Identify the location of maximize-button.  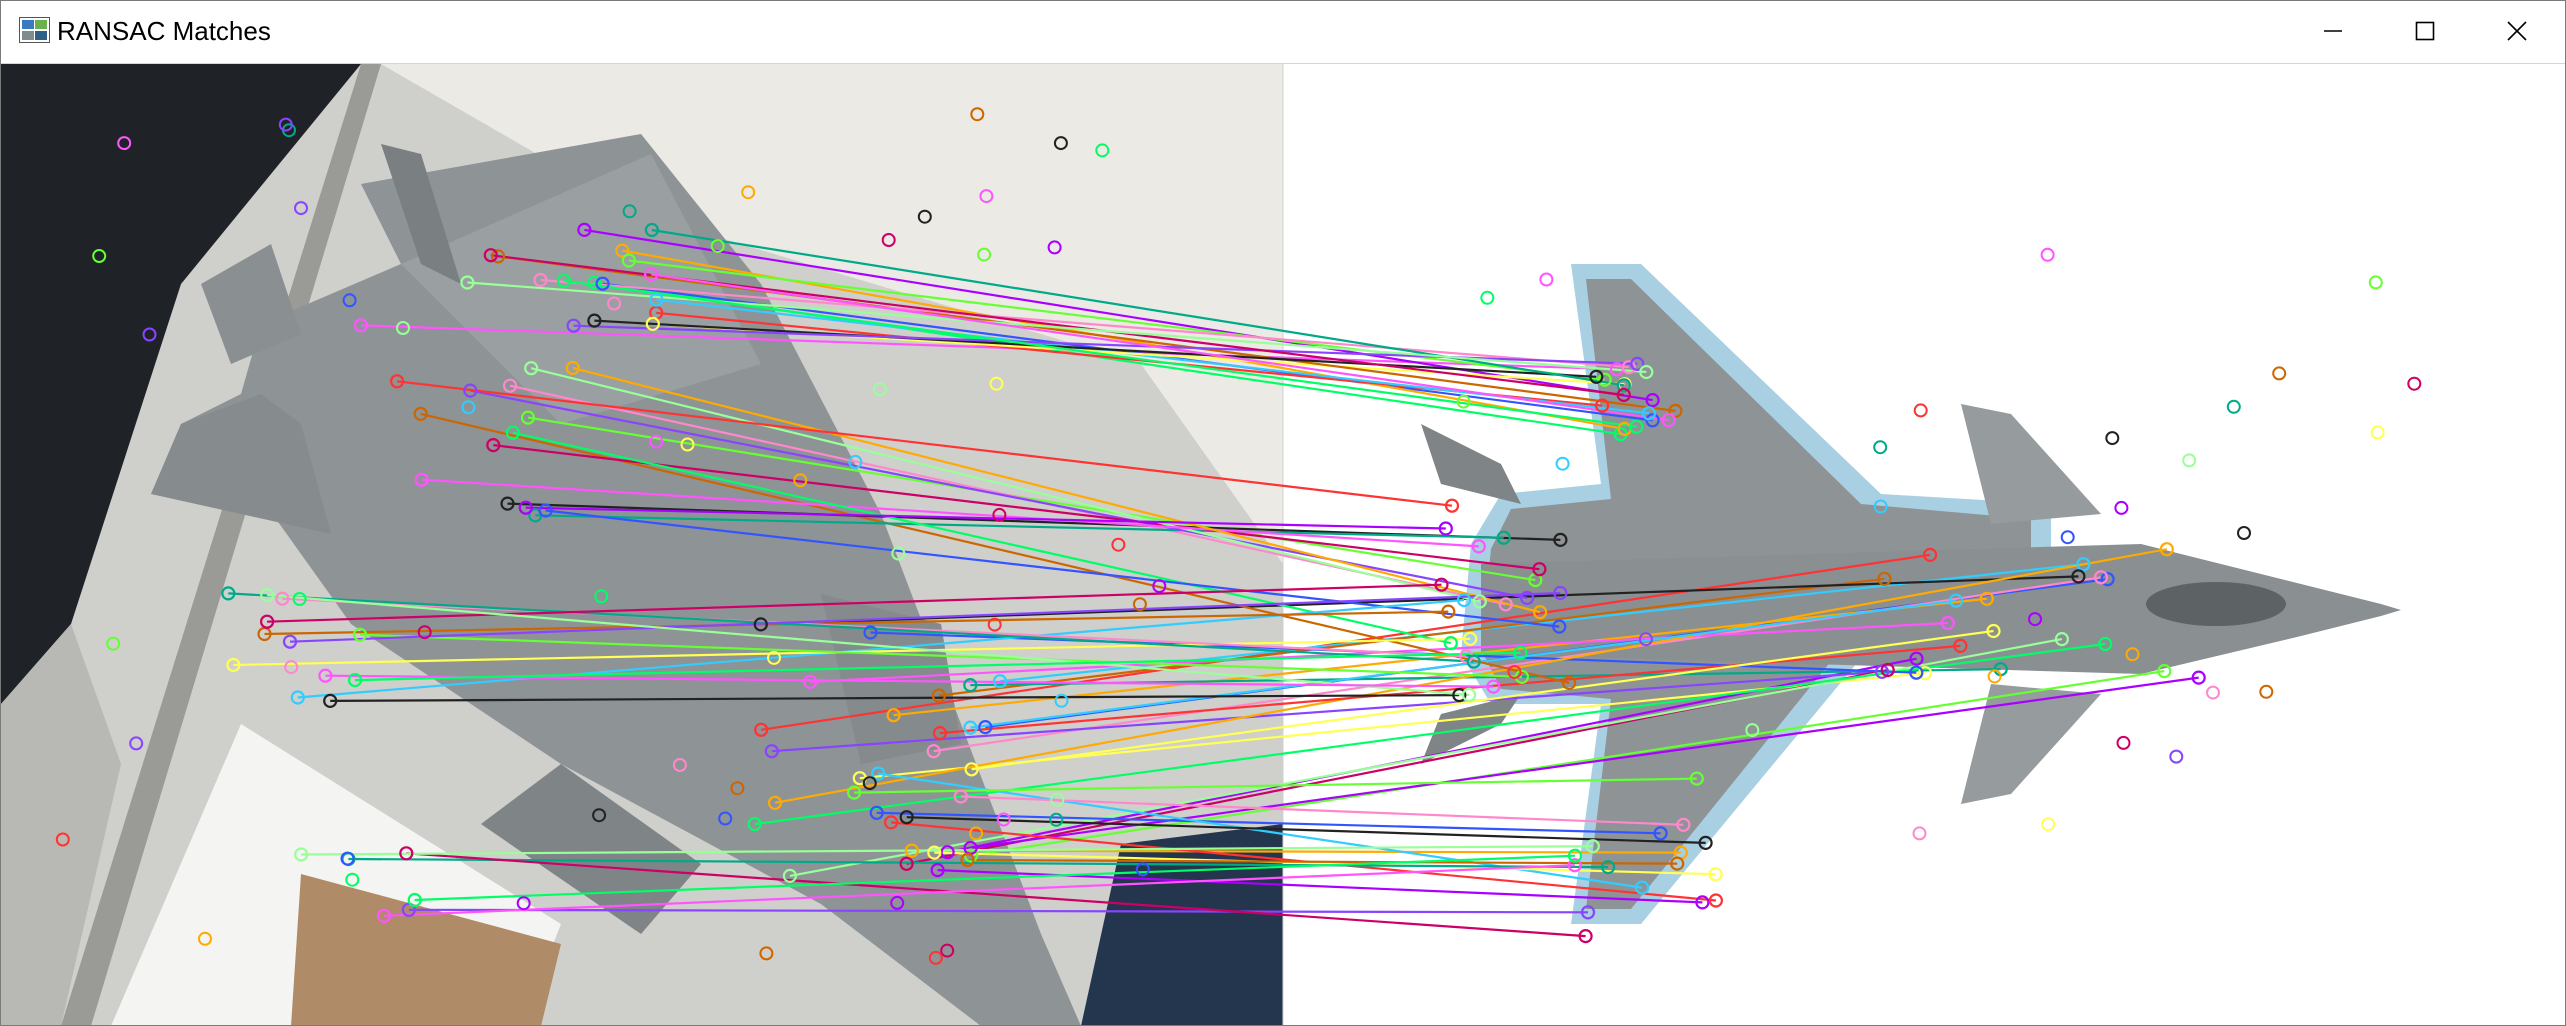
(2425, 31).